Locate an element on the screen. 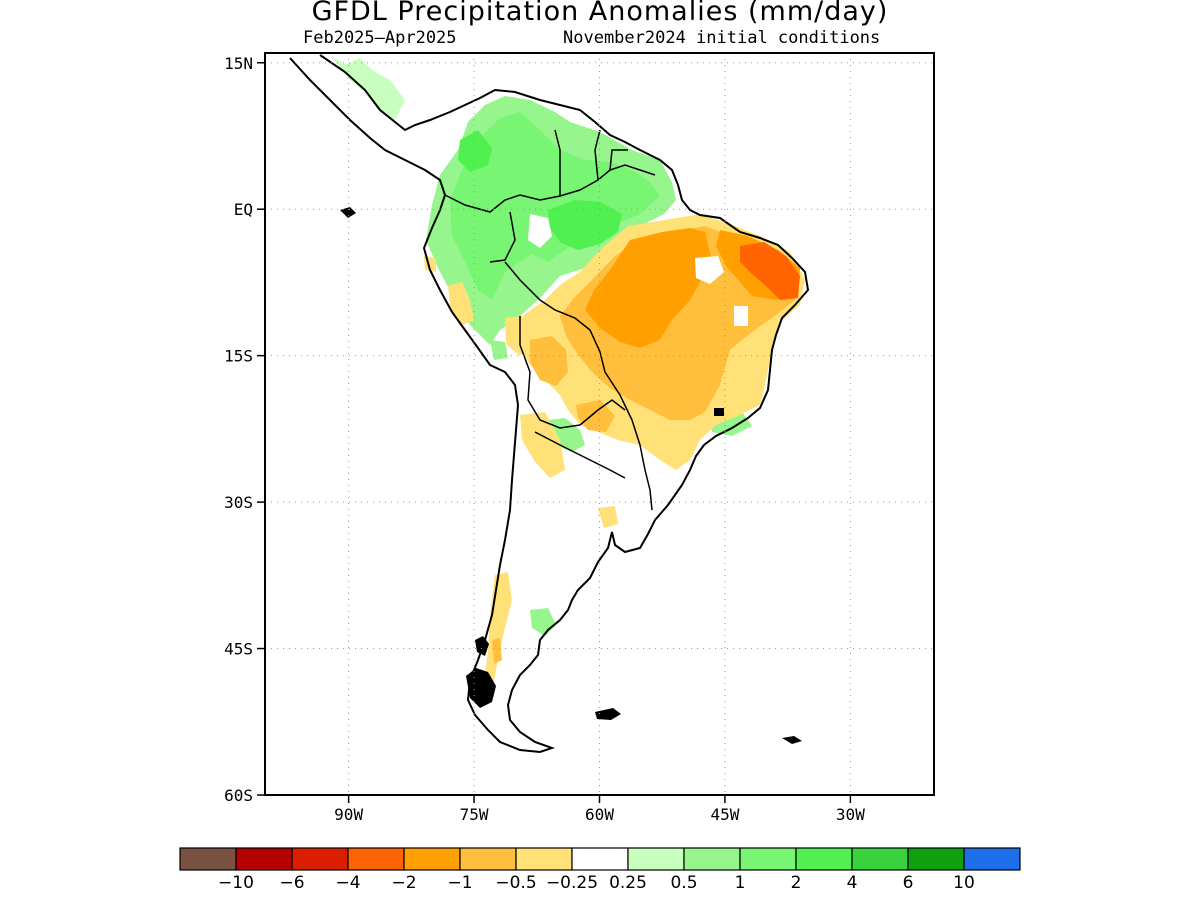  country-borders is located at coordinates (550, 320).